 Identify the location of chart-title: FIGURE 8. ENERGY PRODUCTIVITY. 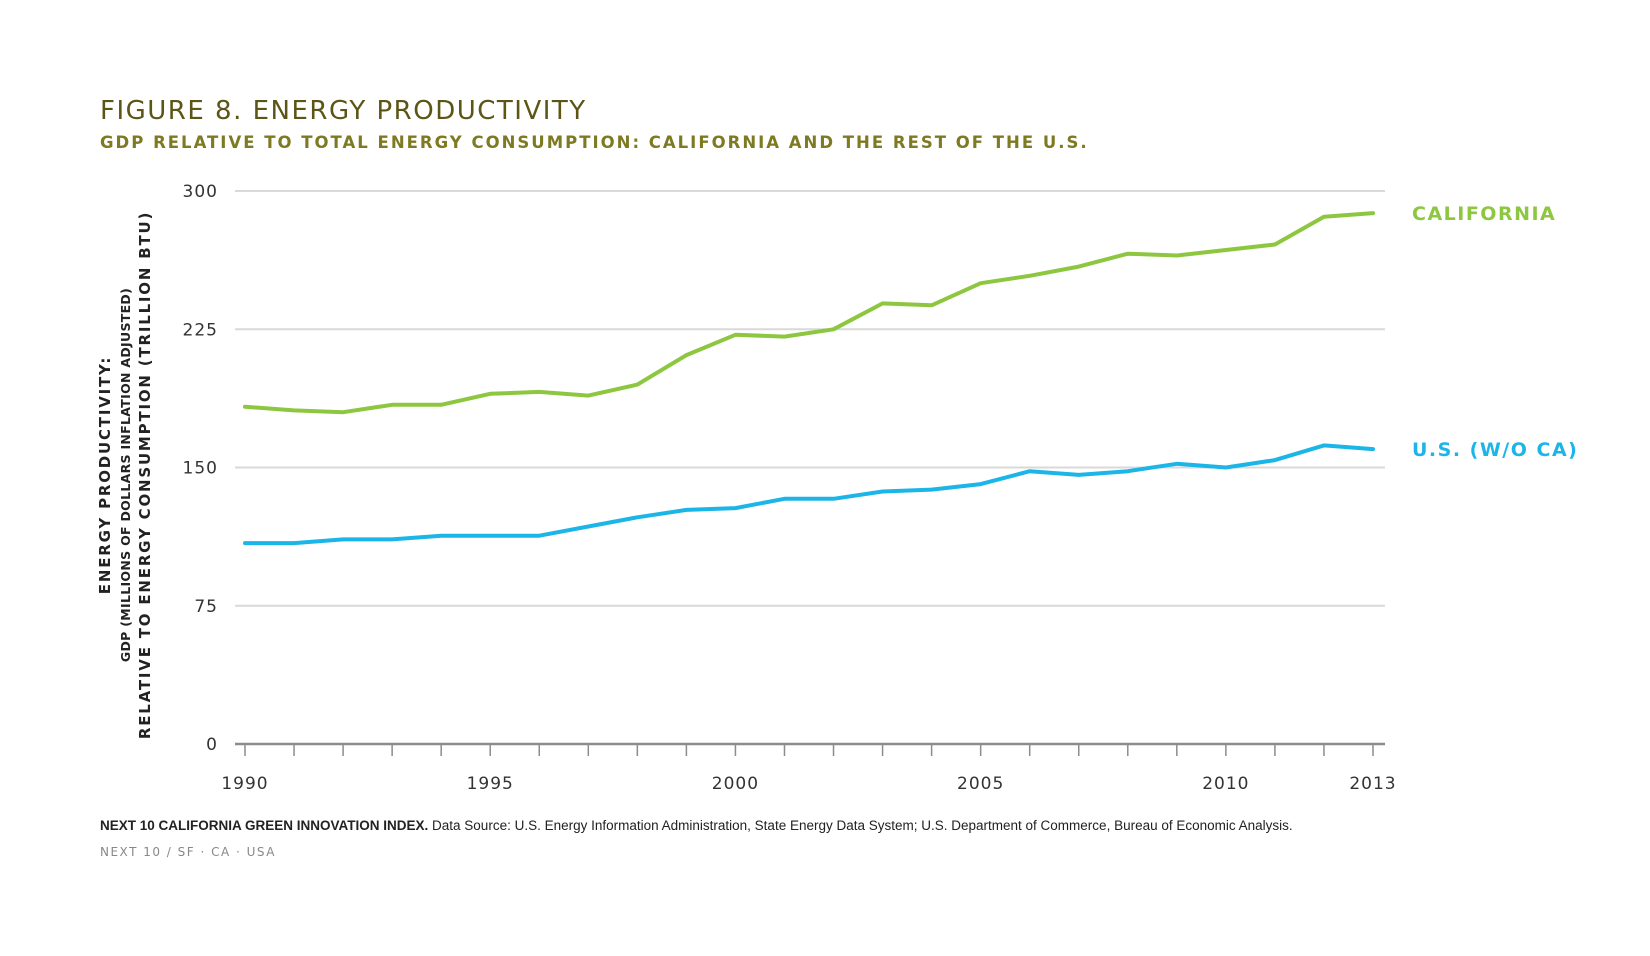
(343, 111).